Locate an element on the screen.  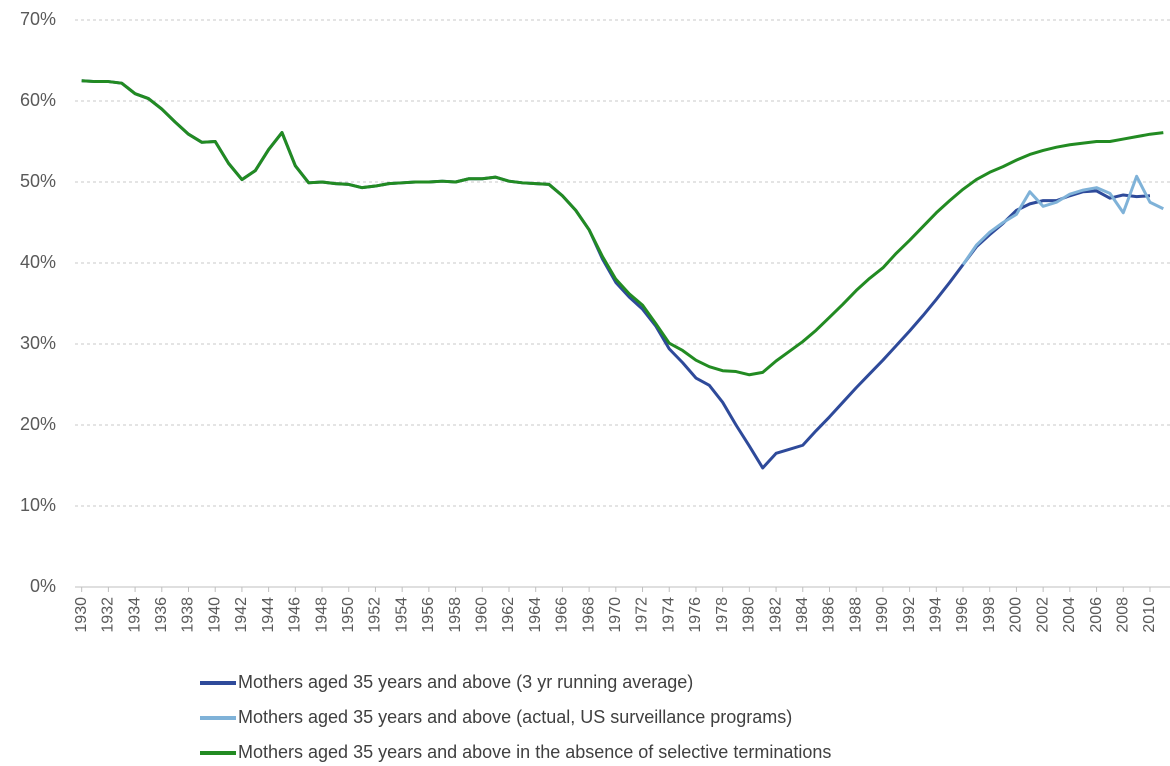
x-tick-label: 1988 is located at coordinates (855, 615).